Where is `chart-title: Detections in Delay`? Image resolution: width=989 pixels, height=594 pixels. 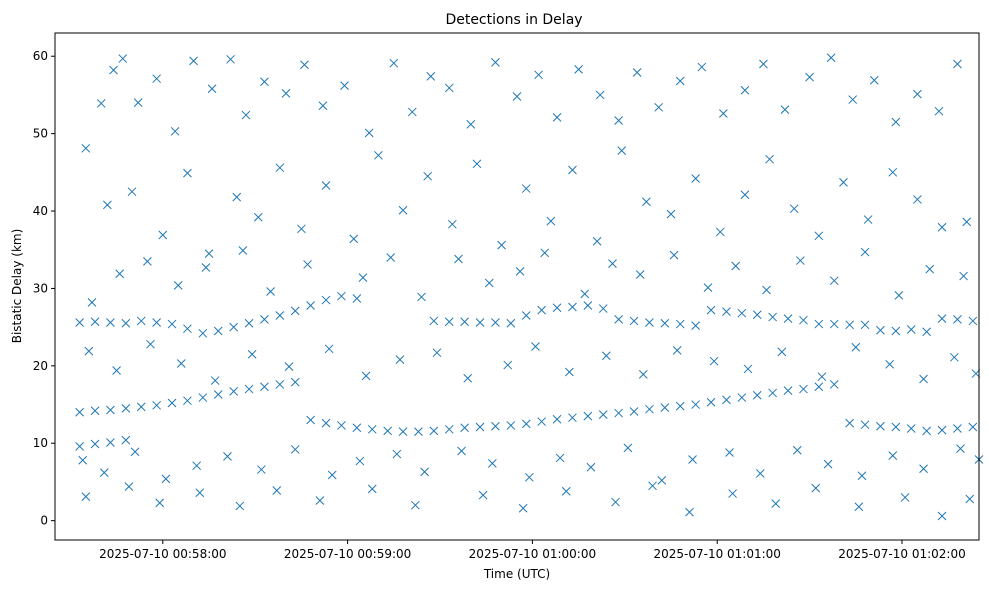 chart-title: Detections in Delay is located at coordinates (513, 20).